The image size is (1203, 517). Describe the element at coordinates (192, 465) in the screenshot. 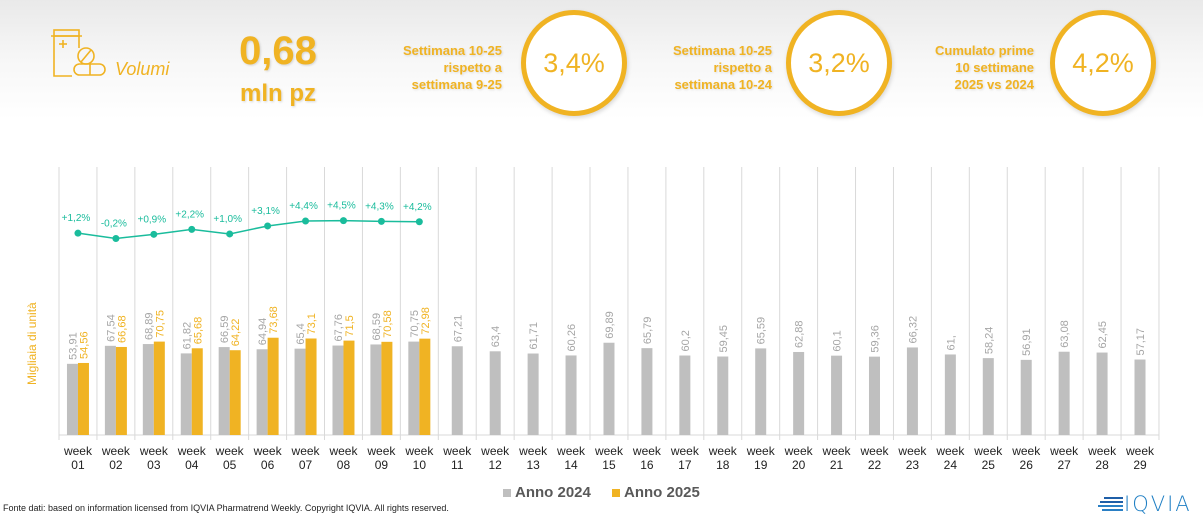

I see `x-tick-label: 04` at that location.